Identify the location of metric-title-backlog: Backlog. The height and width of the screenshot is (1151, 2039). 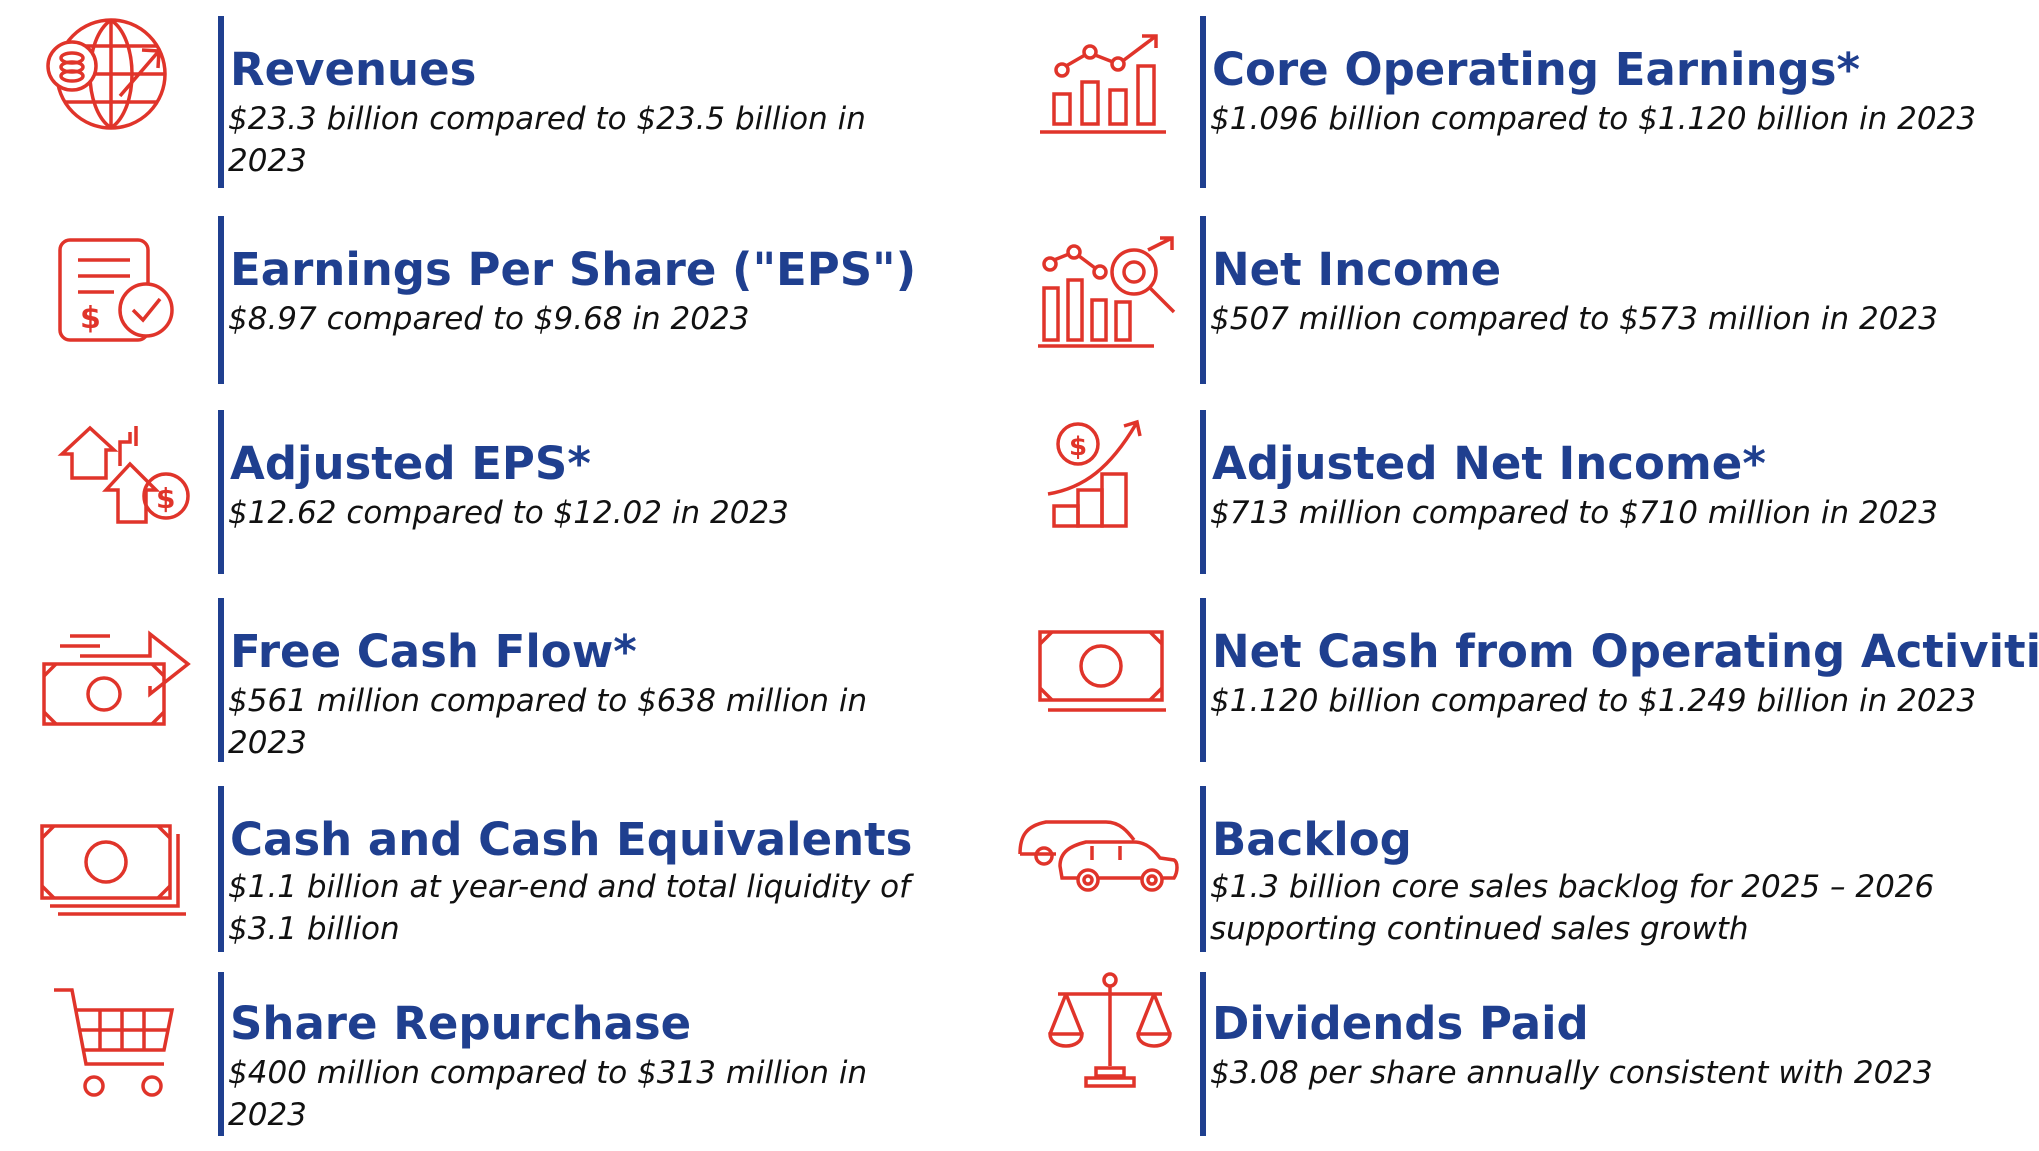
(1312, 839).